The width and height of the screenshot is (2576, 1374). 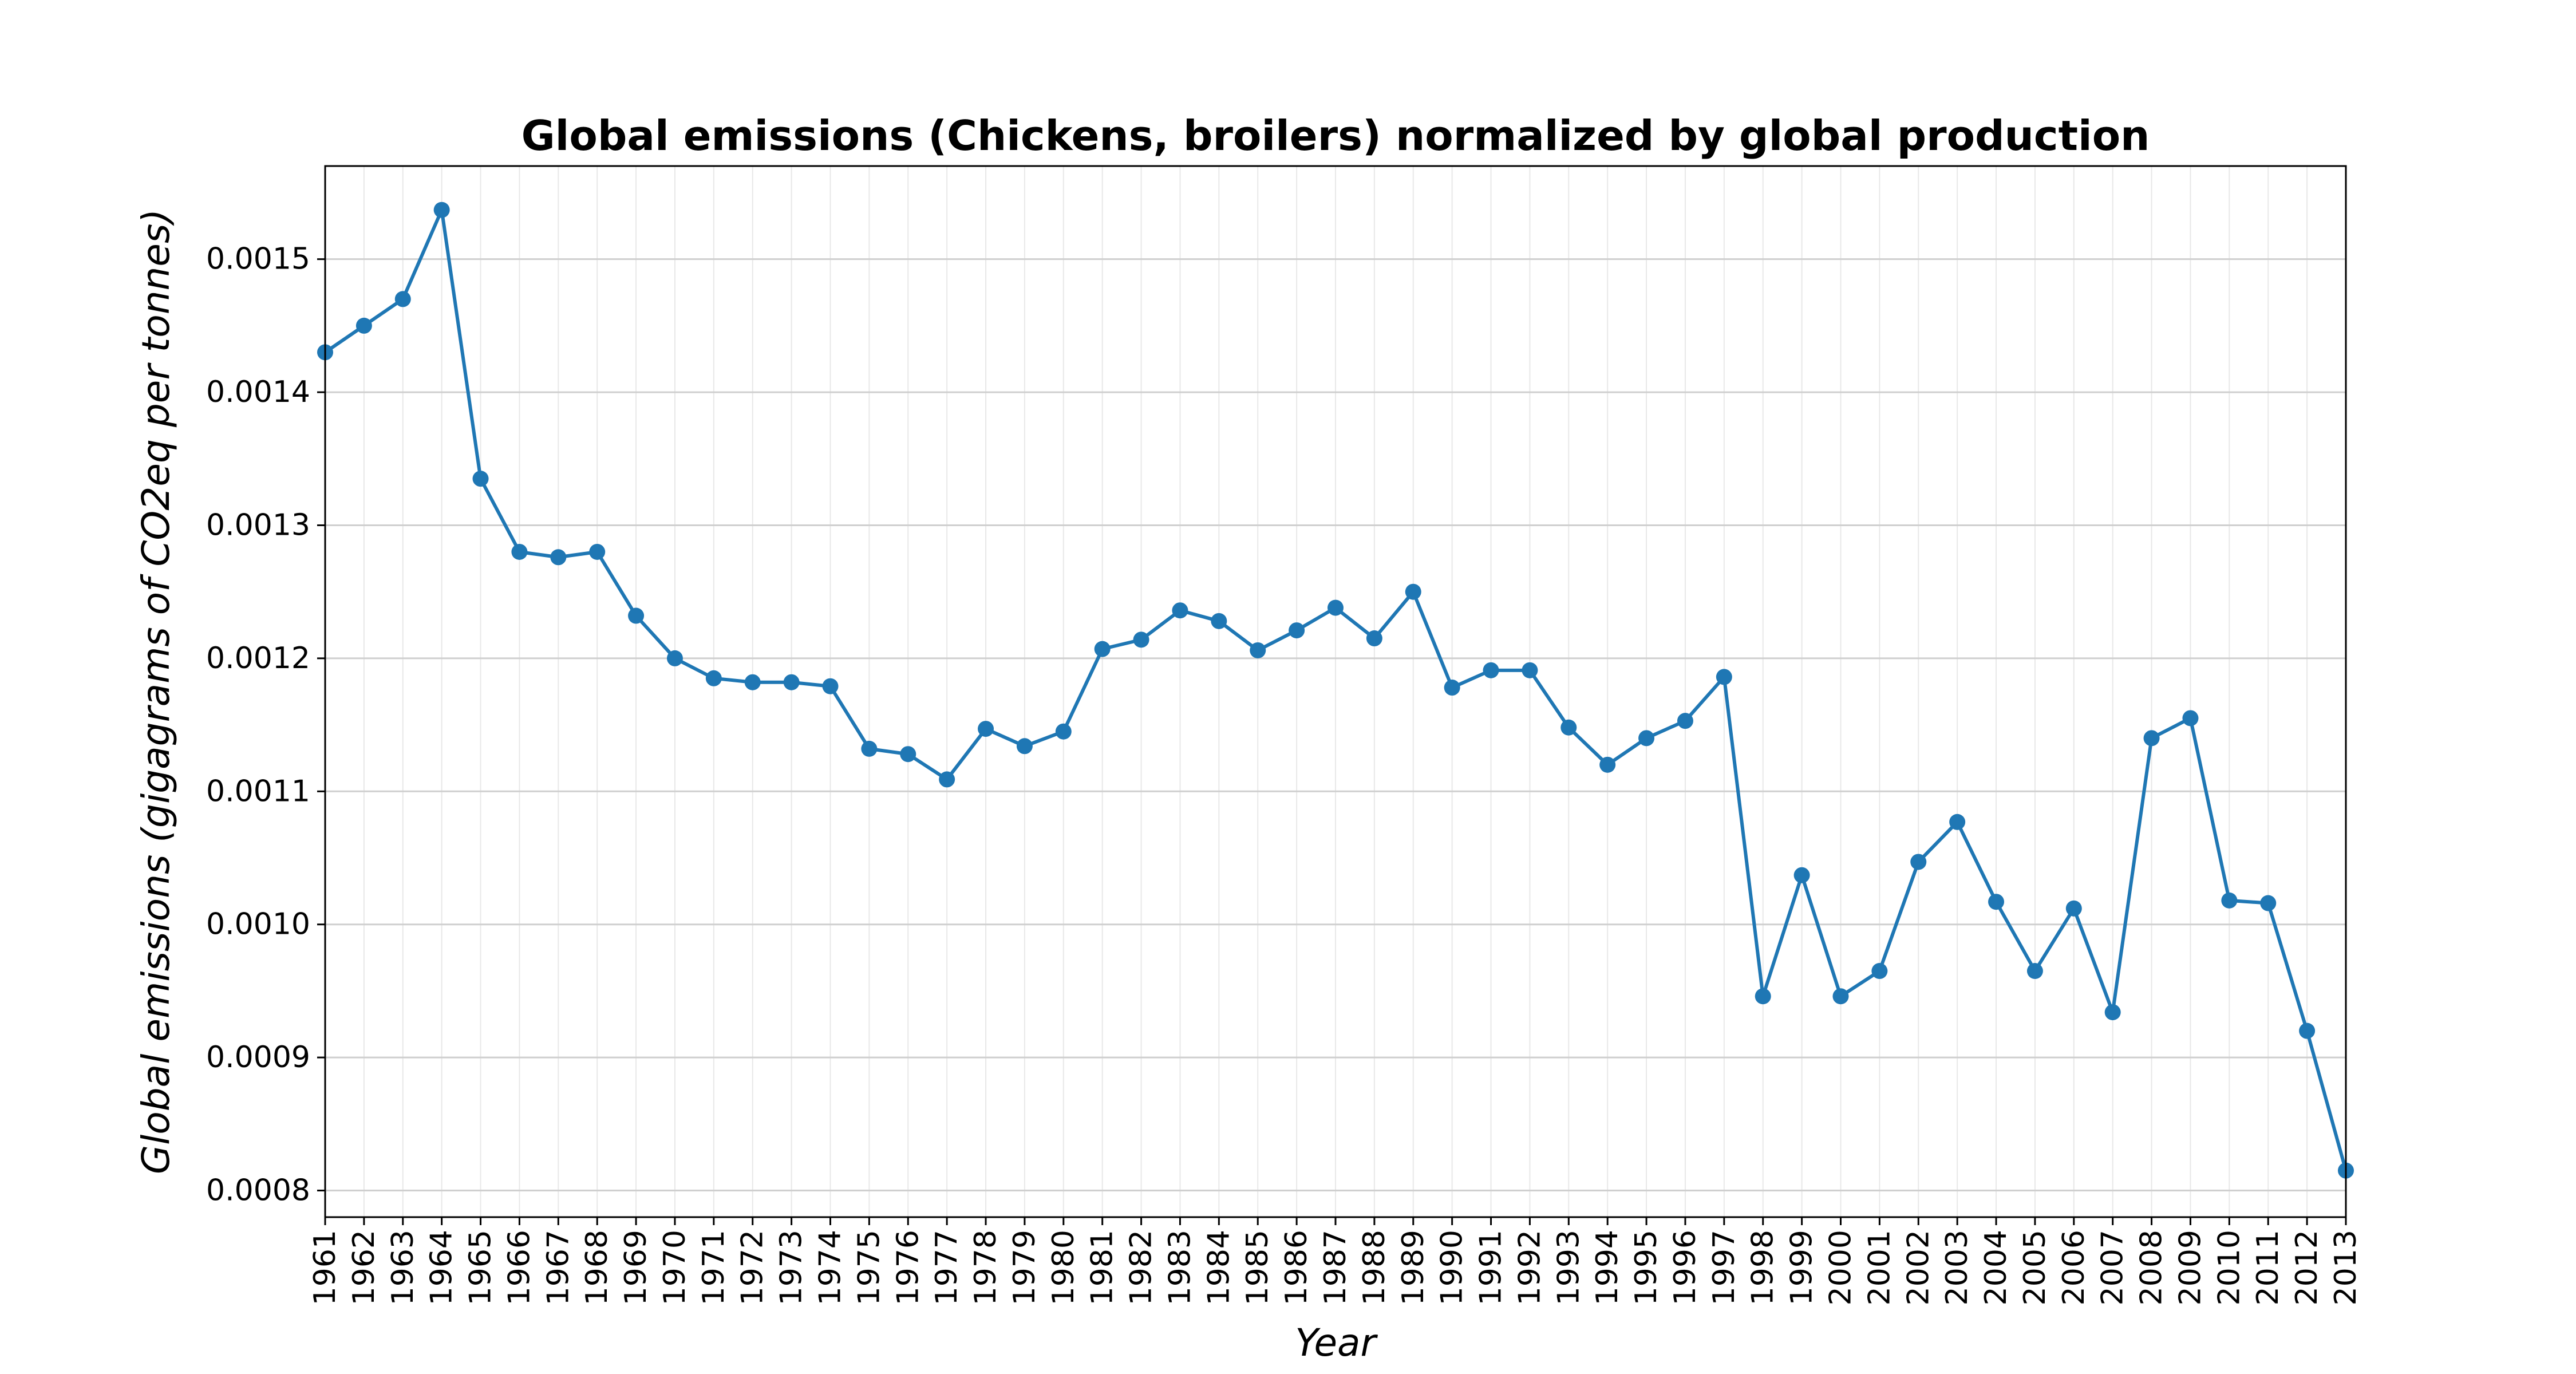 What do you see at coordinates (2307, 1267) in the screenshot?
I see `x-tick-label: 2012` at bounding box center [2307, 1267].